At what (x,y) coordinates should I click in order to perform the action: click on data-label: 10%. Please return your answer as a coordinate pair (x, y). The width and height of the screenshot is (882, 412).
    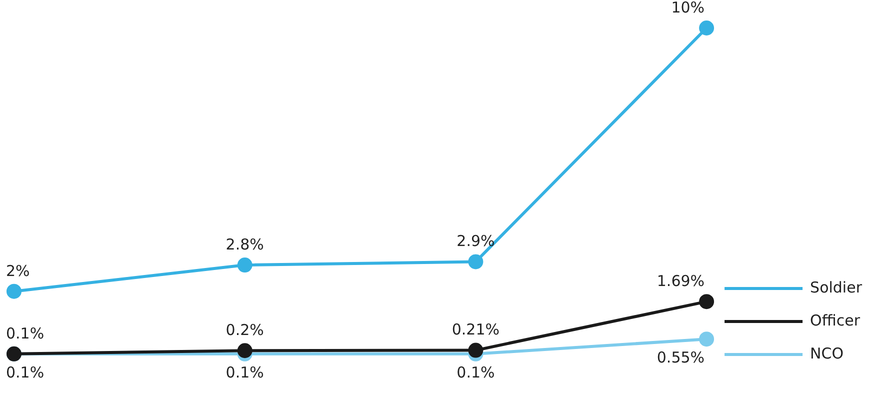
    Looking at the image, I should click on (688, 8).